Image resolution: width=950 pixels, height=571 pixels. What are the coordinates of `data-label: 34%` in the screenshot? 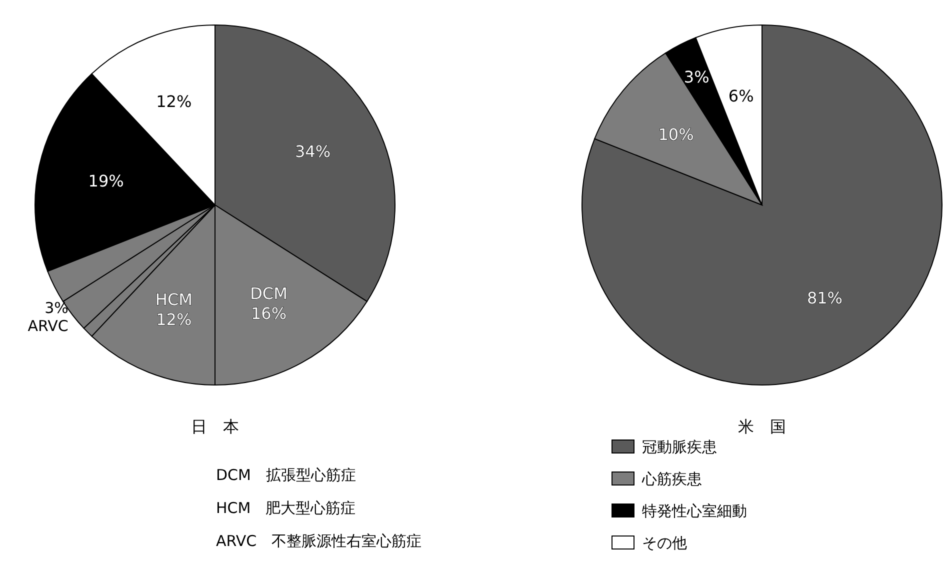 It's located at (313, 152).